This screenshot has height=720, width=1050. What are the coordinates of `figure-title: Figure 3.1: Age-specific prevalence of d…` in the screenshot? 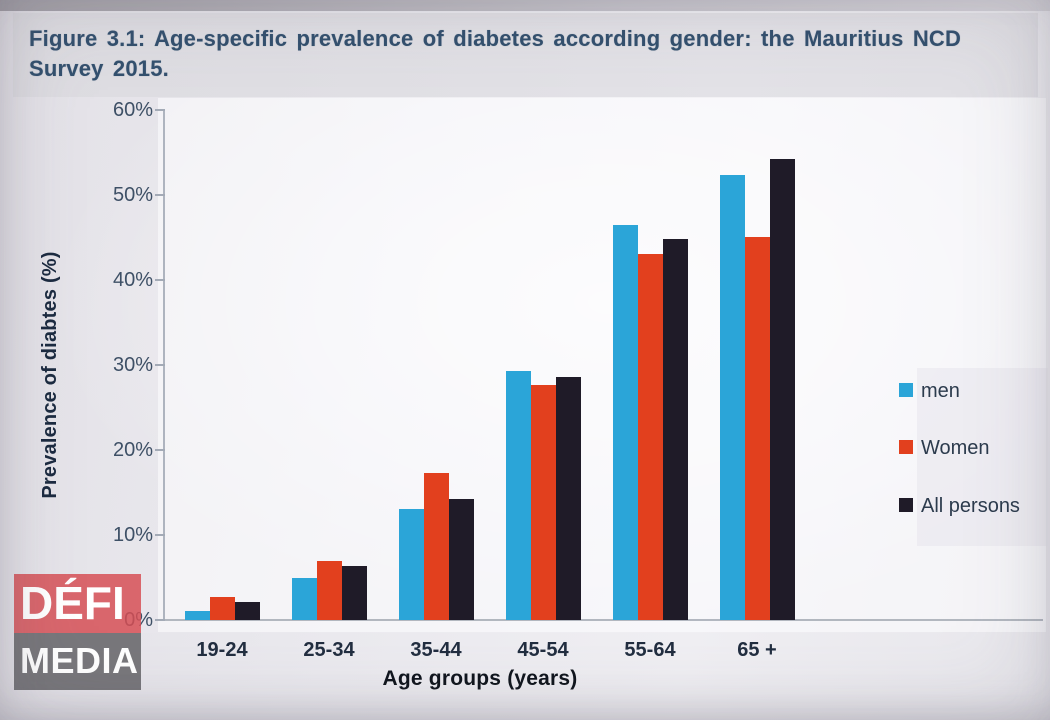 It's located at (495, 53).